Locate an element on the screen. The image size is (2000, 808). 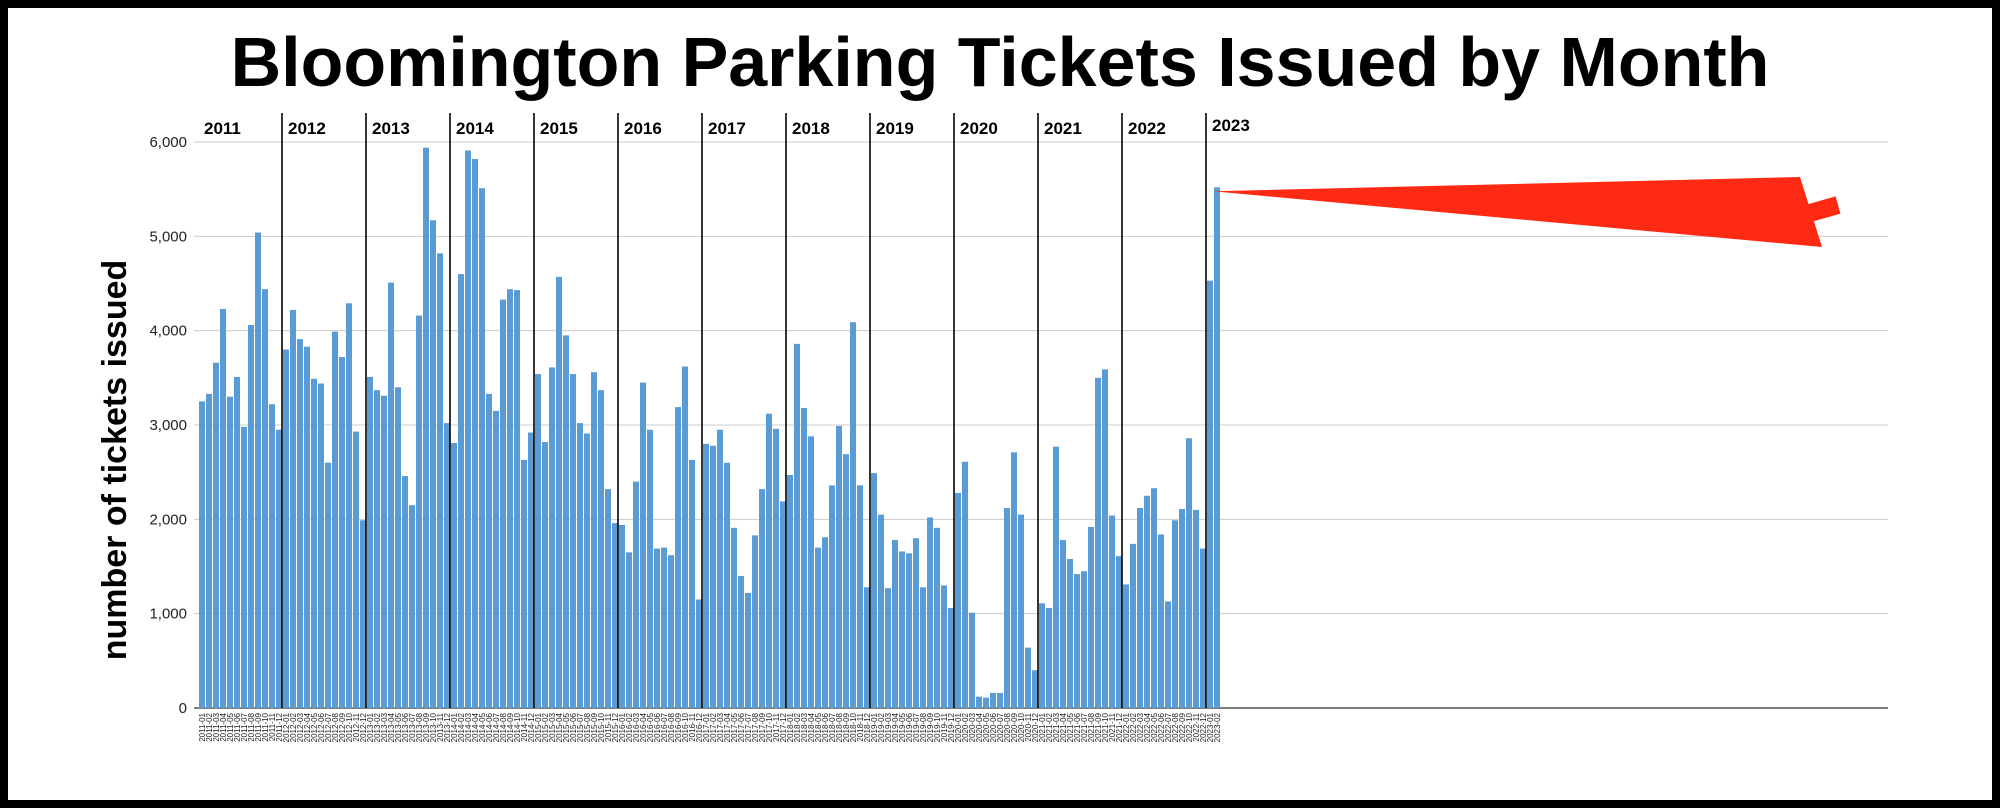
y-tick-label: 1,000 is located at coordinates (168, 614).